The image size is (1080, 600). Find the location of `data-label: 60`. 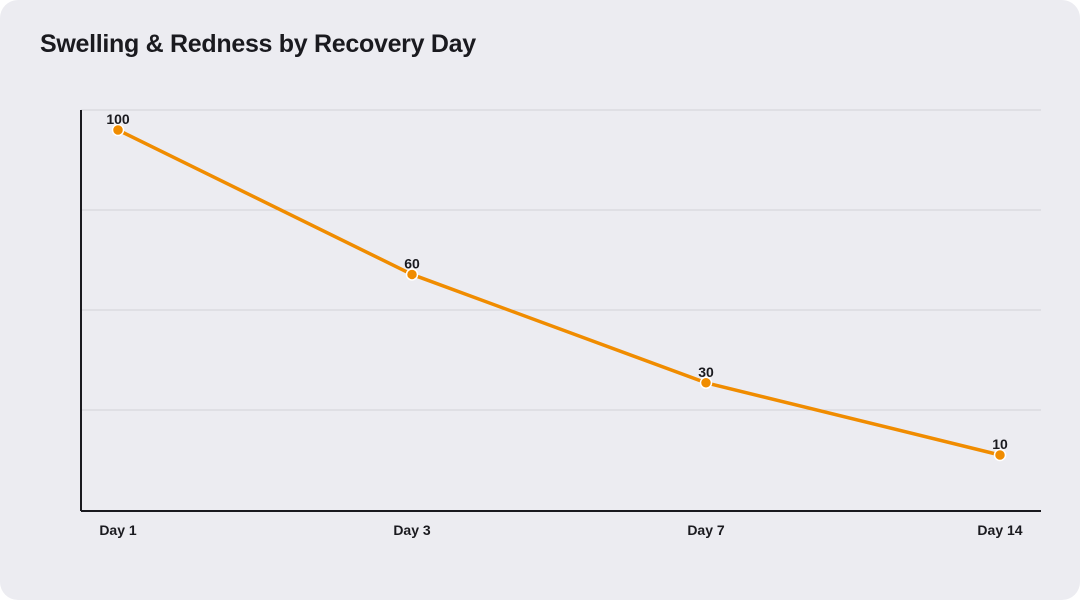

data-label: 60 is located at coordinates (412, 263).